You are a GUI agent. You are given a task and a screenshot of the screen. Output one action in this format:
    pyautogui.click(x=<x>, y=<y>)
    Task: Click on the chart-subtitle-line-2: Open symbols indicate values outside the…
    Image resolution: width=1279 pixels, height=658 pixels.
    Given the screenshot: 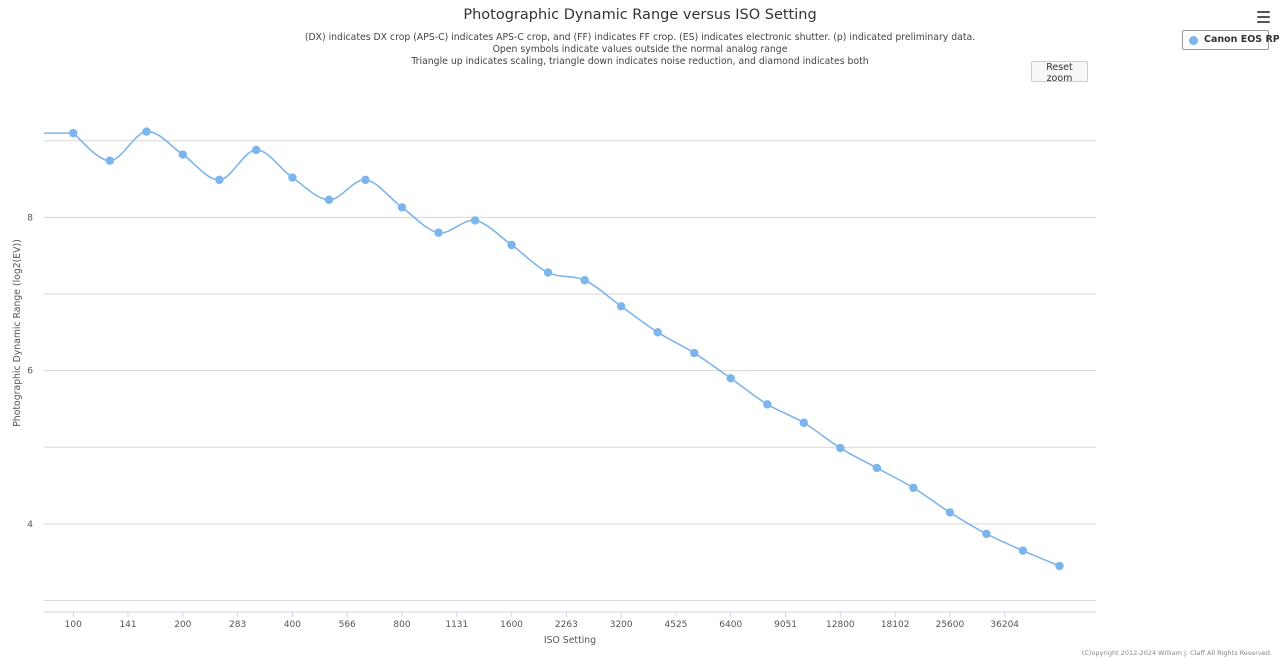 What is the action you would take?
    pyautogui.click(x=640, y=49)
    